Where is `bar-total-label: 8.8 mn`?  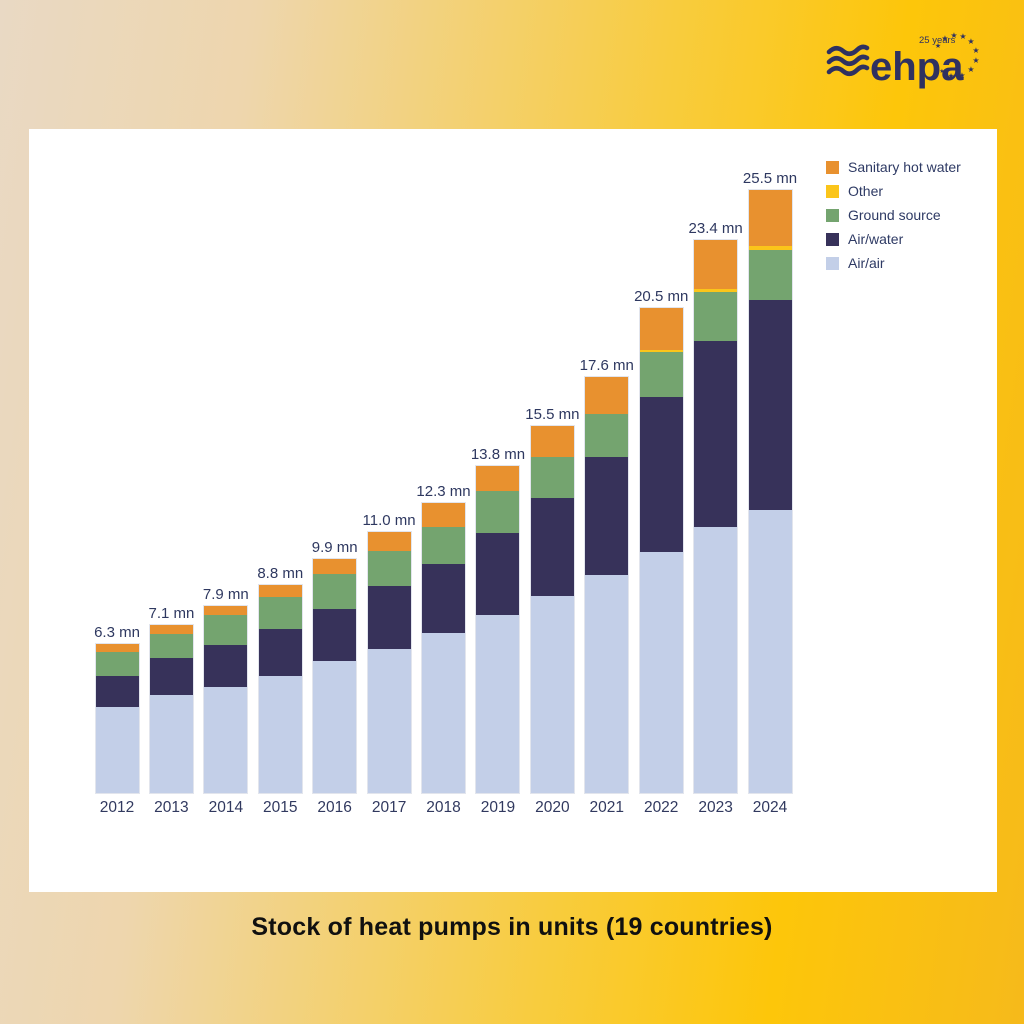 bar-total-label: 8.8 mn is located at coordinates (280, 573).